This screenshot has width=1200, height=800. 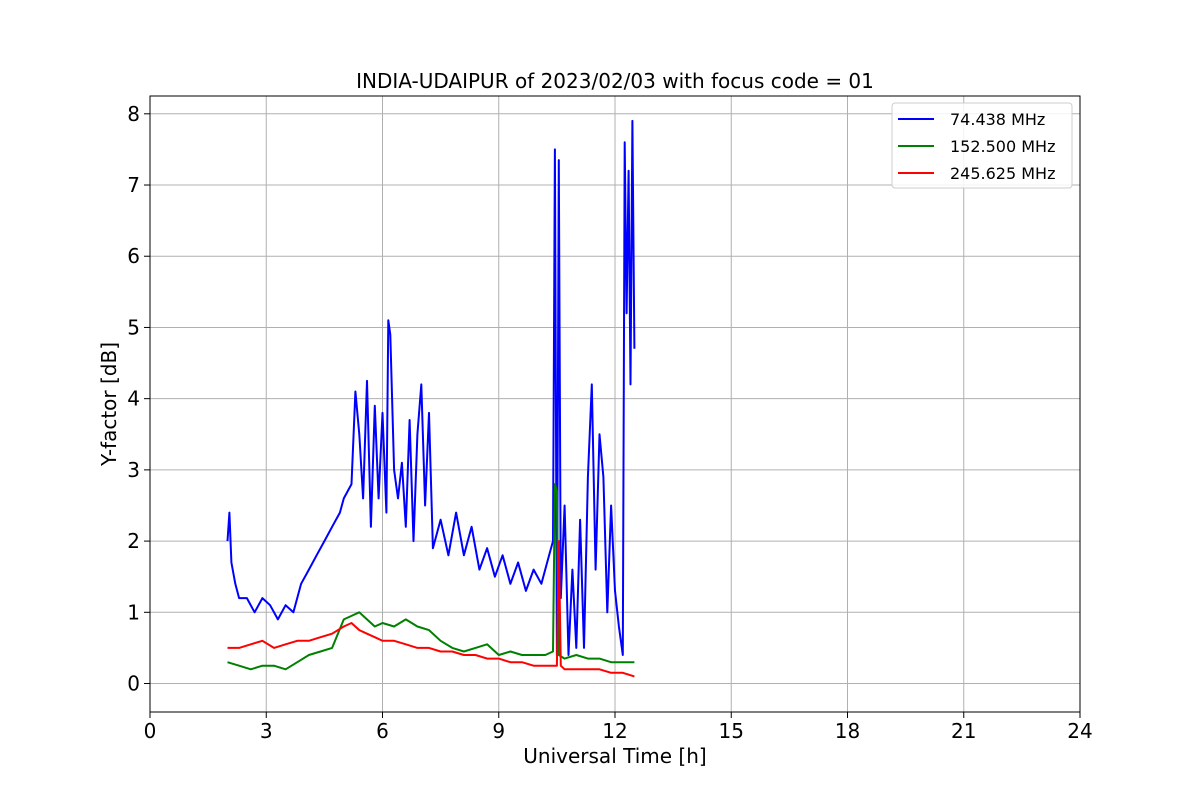 I want to click on y-tick-label: 6, so click(x=133, y=256).